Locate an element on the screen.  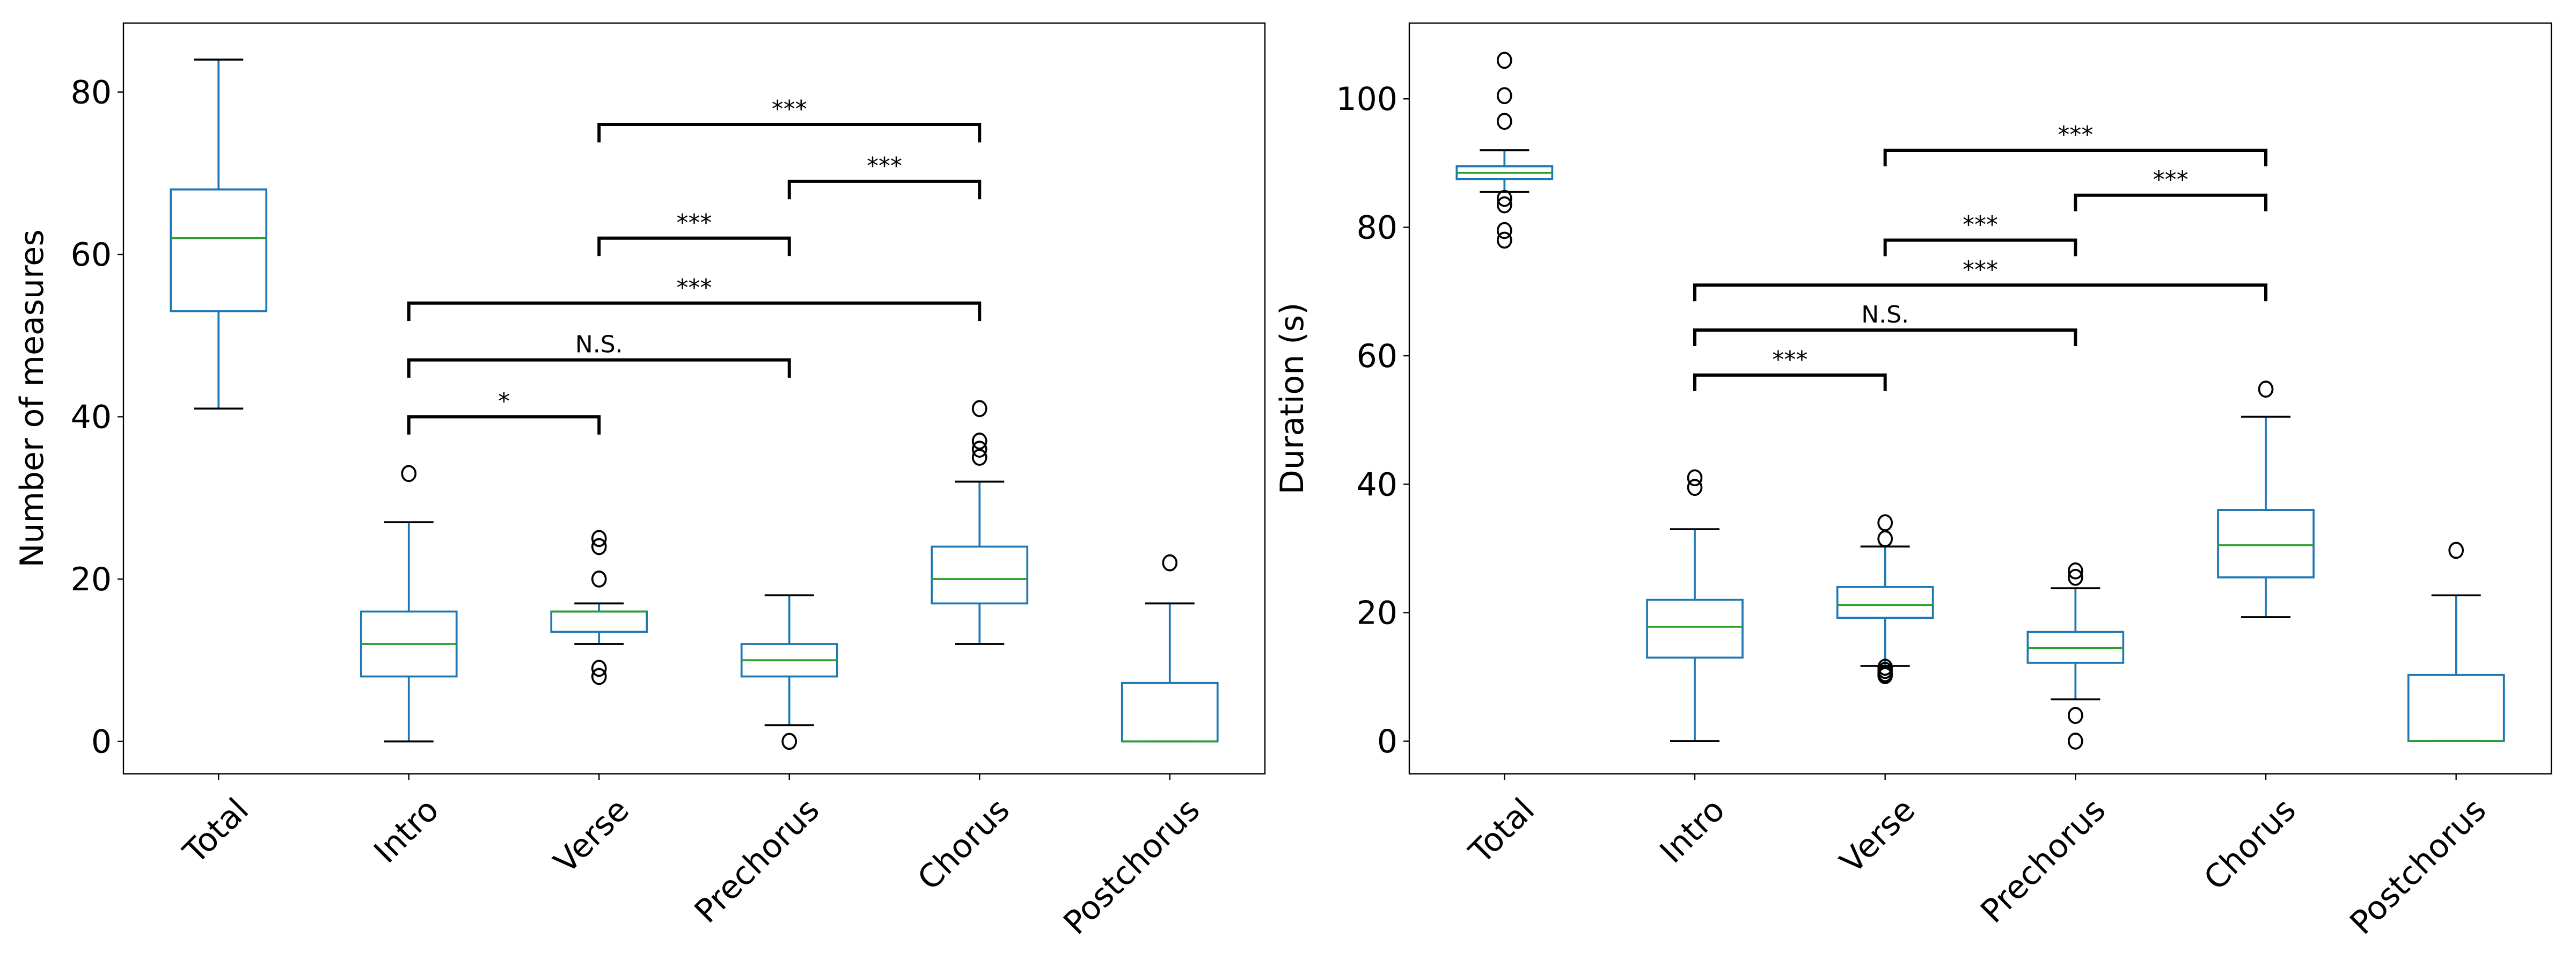
box-prechorus is located at coordinates (2075, 656).